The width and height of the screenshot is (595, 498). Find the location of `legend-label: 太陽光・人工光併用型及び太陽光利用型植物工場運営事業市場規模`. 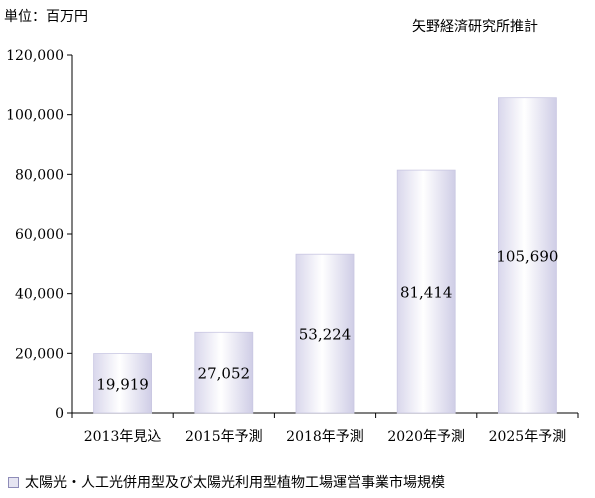

legend-label: 太陽光・人工光併用型及び太陽光利用型植物工場運営事業市場規模 is located at coordinates (235, 483).